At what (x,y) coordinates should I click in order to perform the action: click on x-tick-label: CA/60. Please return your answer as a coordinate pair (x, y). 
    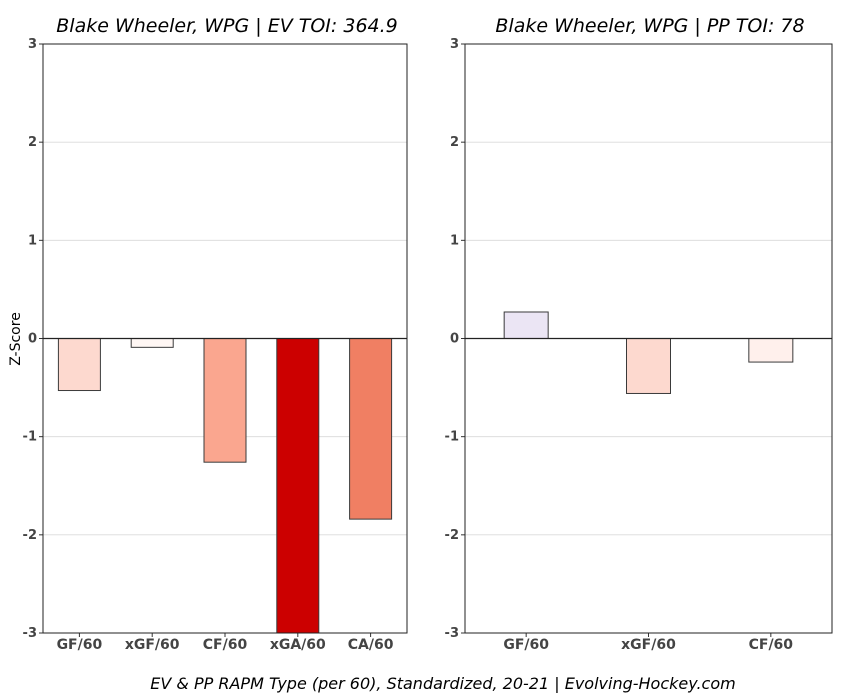
    Looking at the image, I should click on (371, 645).